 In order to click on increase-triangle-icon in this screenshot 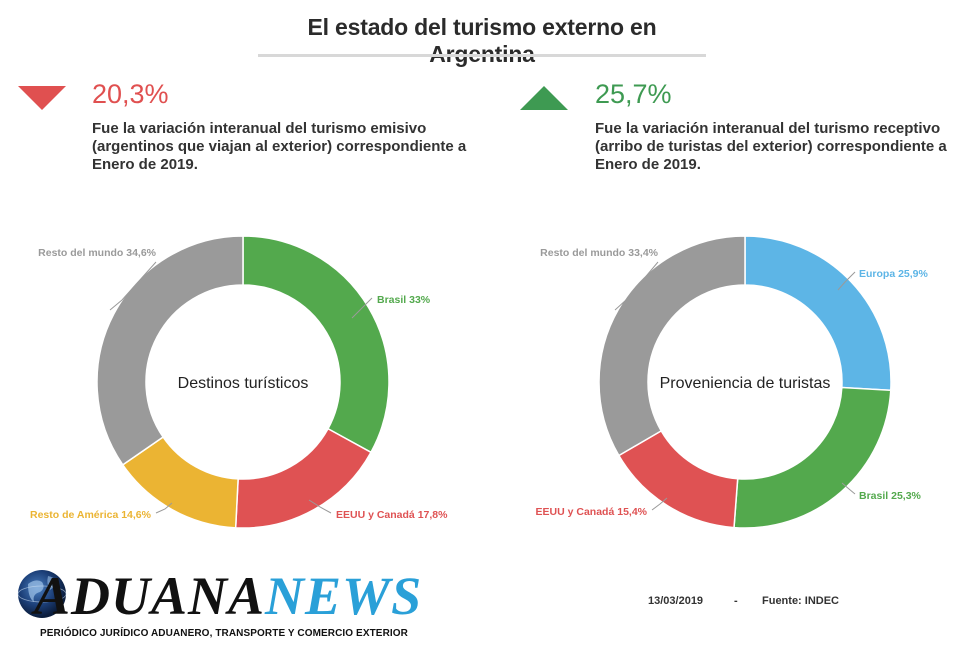, I will do `click(544, 98)`.